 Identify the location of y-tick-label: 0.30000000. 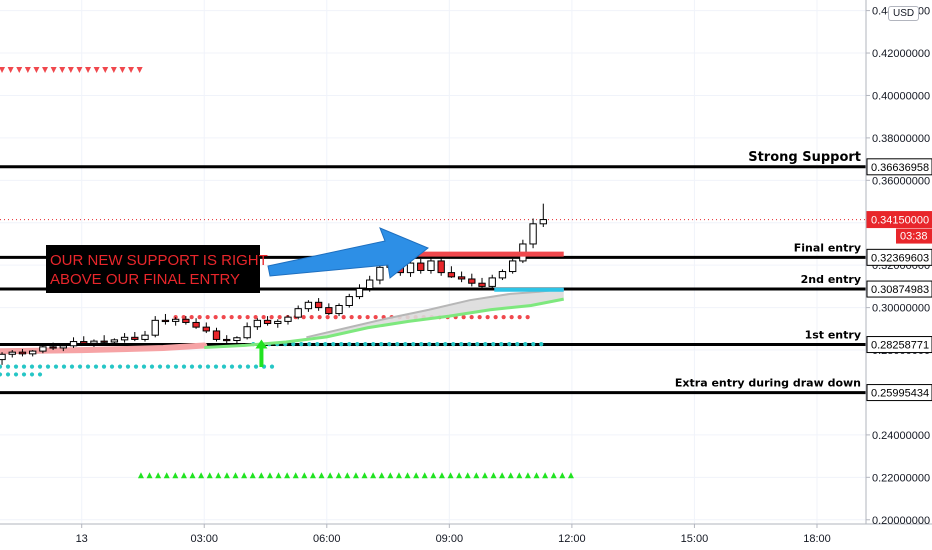
(901, 309).